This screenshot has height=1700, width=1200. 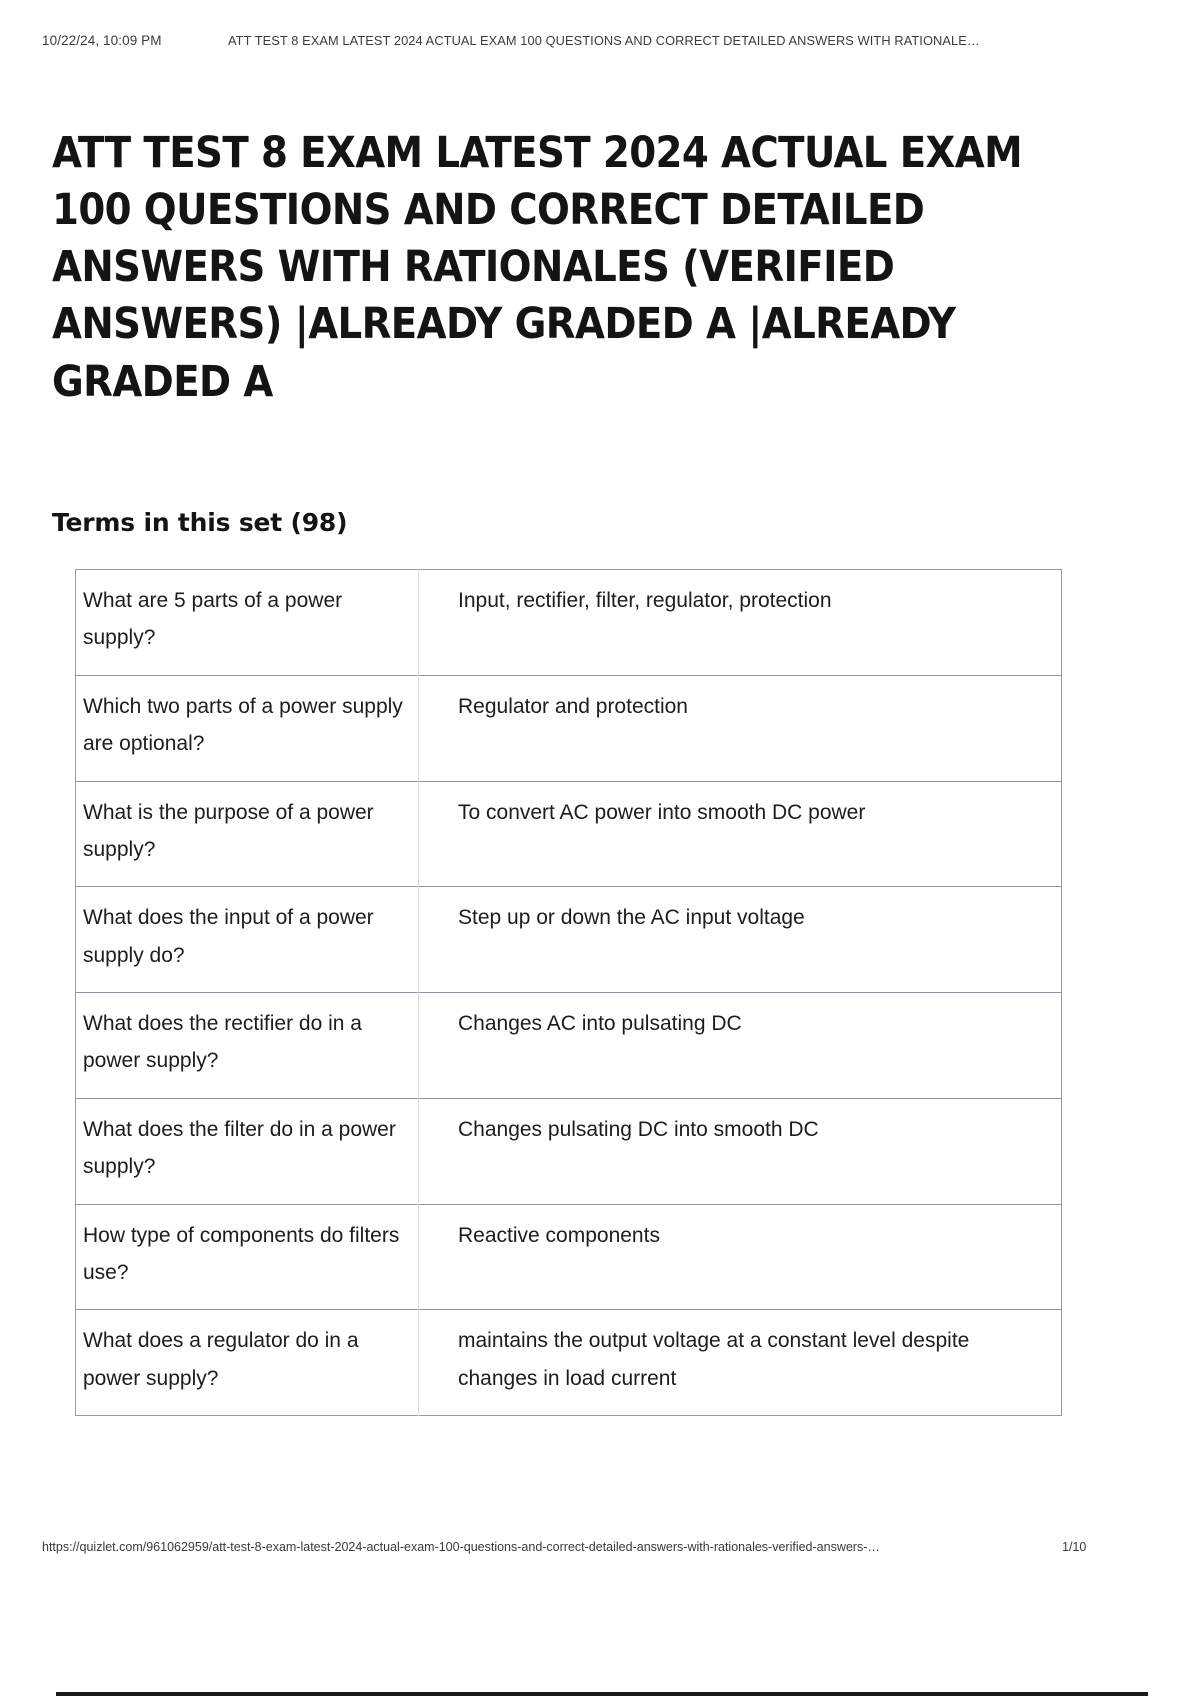 I want to click on definition-cell: Reactive components, so click(x=559, y=1235).